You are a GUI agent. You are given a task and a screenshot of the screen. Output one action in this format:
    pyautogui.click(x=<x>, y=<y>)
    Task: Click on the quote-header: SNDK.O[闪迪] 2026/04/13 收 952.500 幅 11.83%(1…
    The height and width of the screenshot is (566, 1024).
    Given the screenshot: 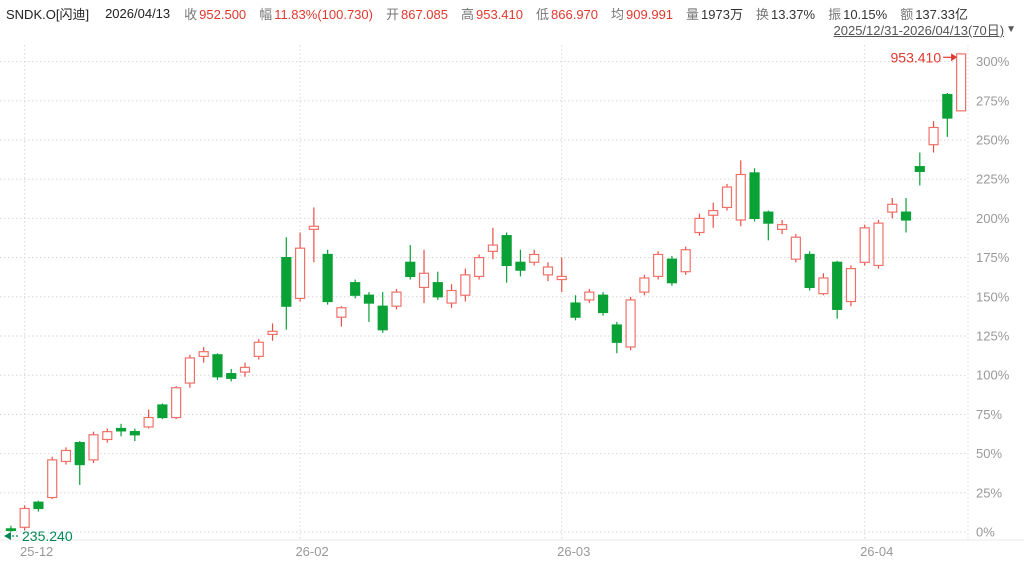 What is the action you would take?
    pyautogui.click(x=511, y=11)
    